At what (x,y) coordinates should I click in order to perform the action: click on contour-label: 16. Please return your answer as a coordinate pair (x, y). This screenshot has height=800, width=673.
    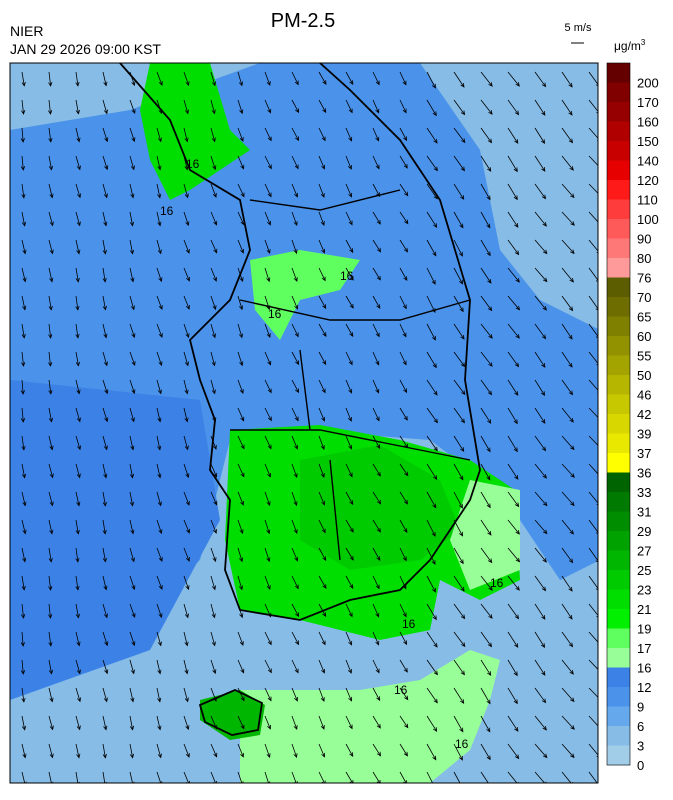
    Looking at the image, I should click on (401, 690).